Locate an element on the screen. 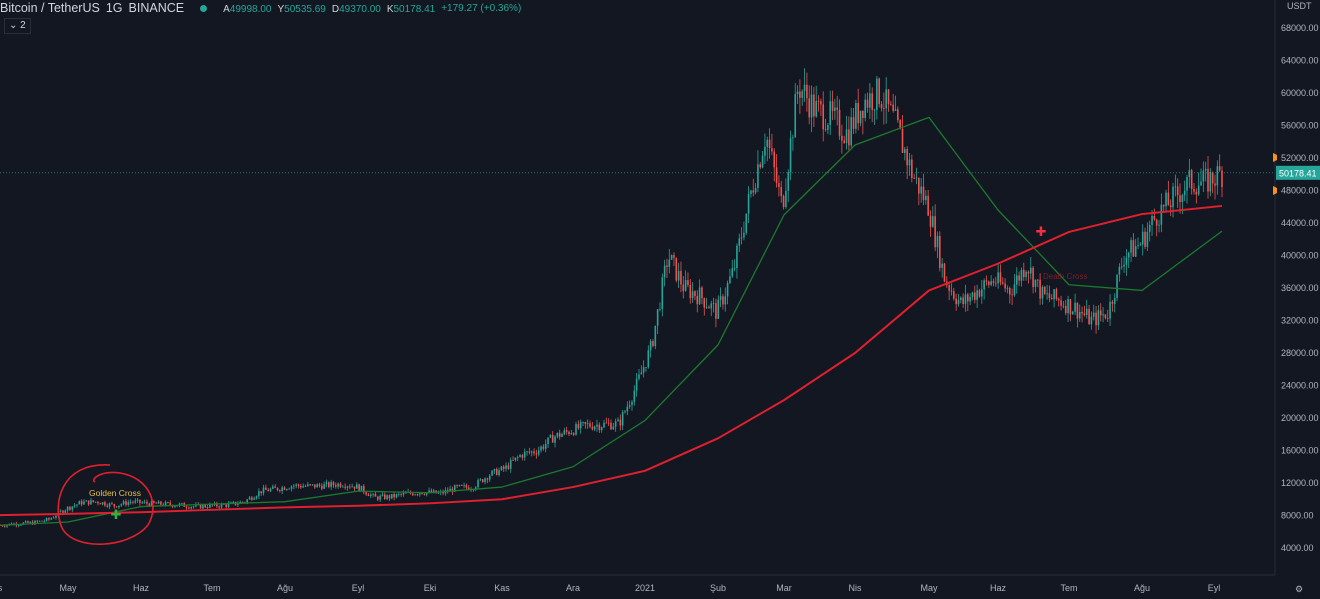 Image resolution: width=1320 pixels, height=599 pixels. currency-label: USDT is located at coordinates (1299, 6).